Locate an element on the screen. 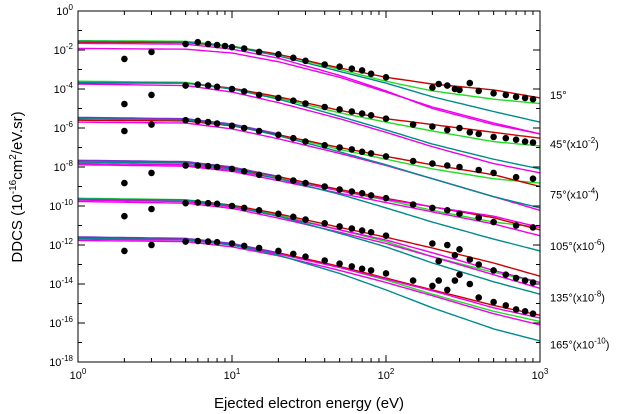 This screenshot has width=620, height=414. x-tick-label-4: 10³ is located at coordinates (540, 374).